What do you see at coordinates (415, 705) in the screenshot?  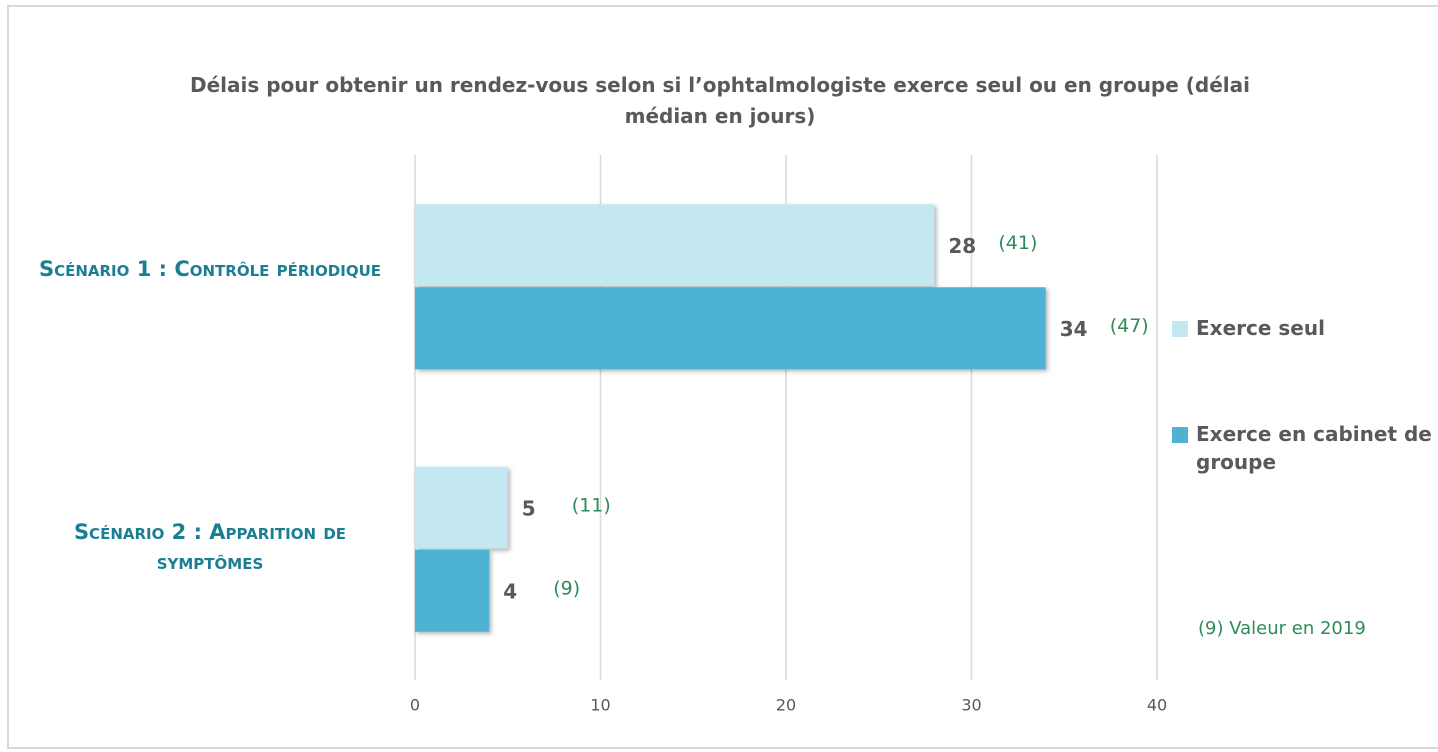 I see `x-tick-label: 0` at bounding box center [415, 705].